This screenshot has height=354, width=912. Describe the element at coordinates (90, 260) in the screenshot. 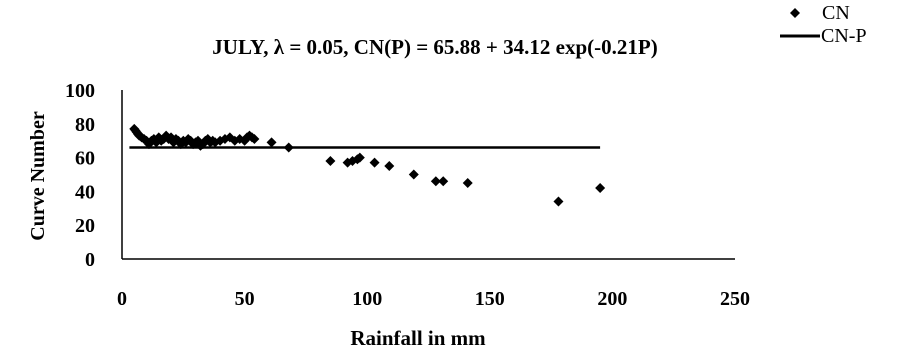

I see `y-tick-label: 0` at that location.